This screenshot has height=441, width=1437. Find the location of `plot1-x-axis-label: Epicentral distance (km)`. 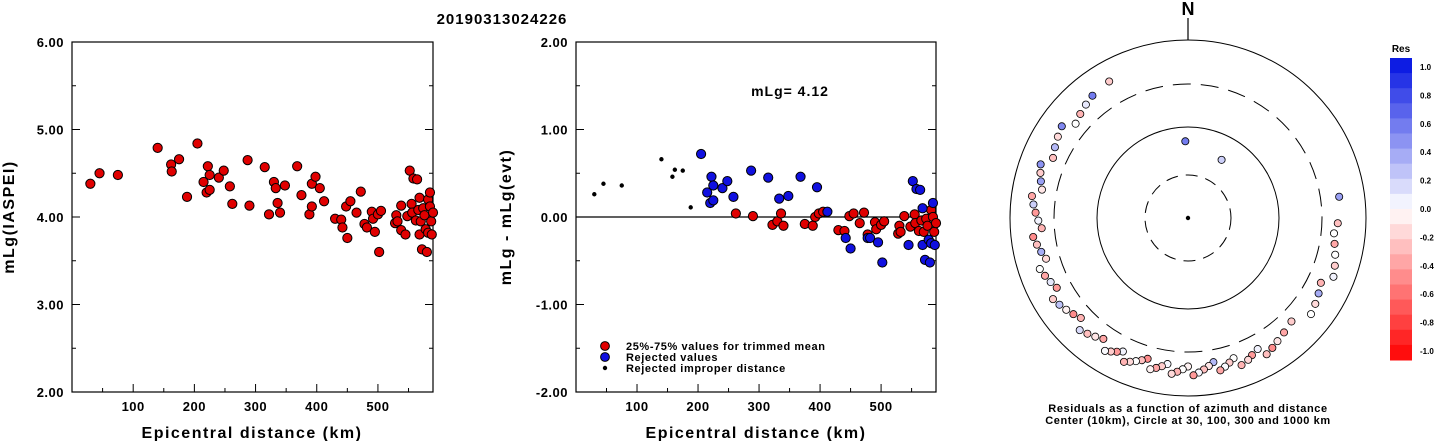

plot1-x-axis-label: Epicentral distance (km) is located at coordinates (252, 433).